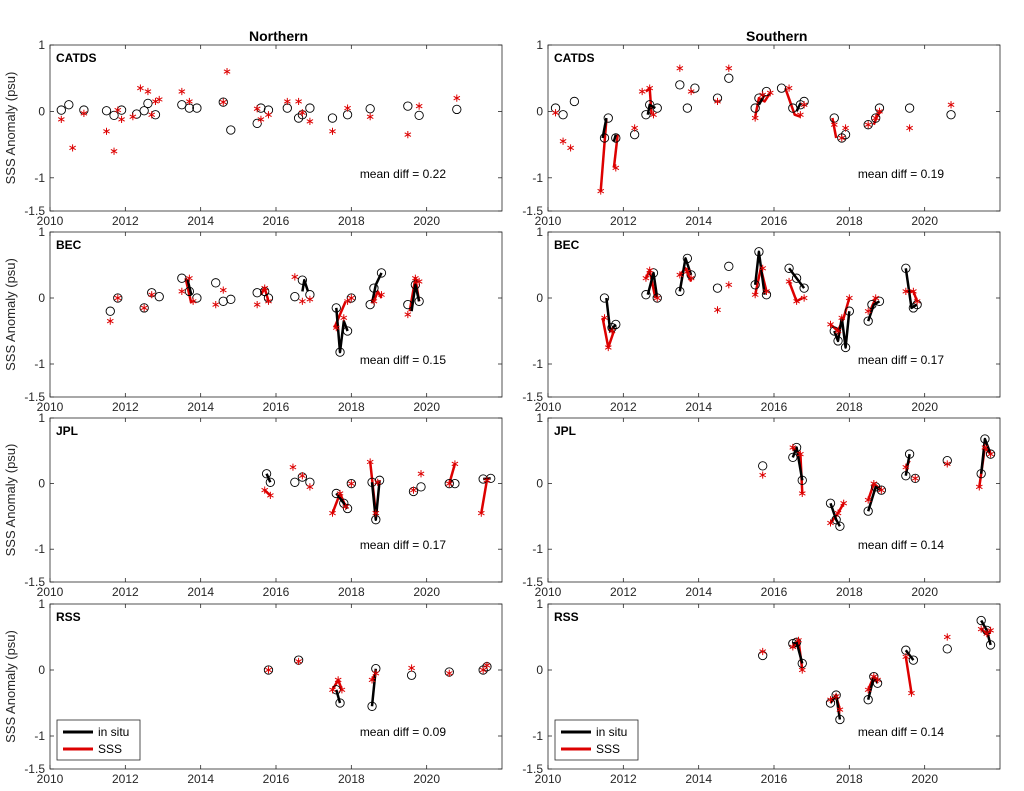  I want to click on legend: in situ SSS, so click(98, 740).